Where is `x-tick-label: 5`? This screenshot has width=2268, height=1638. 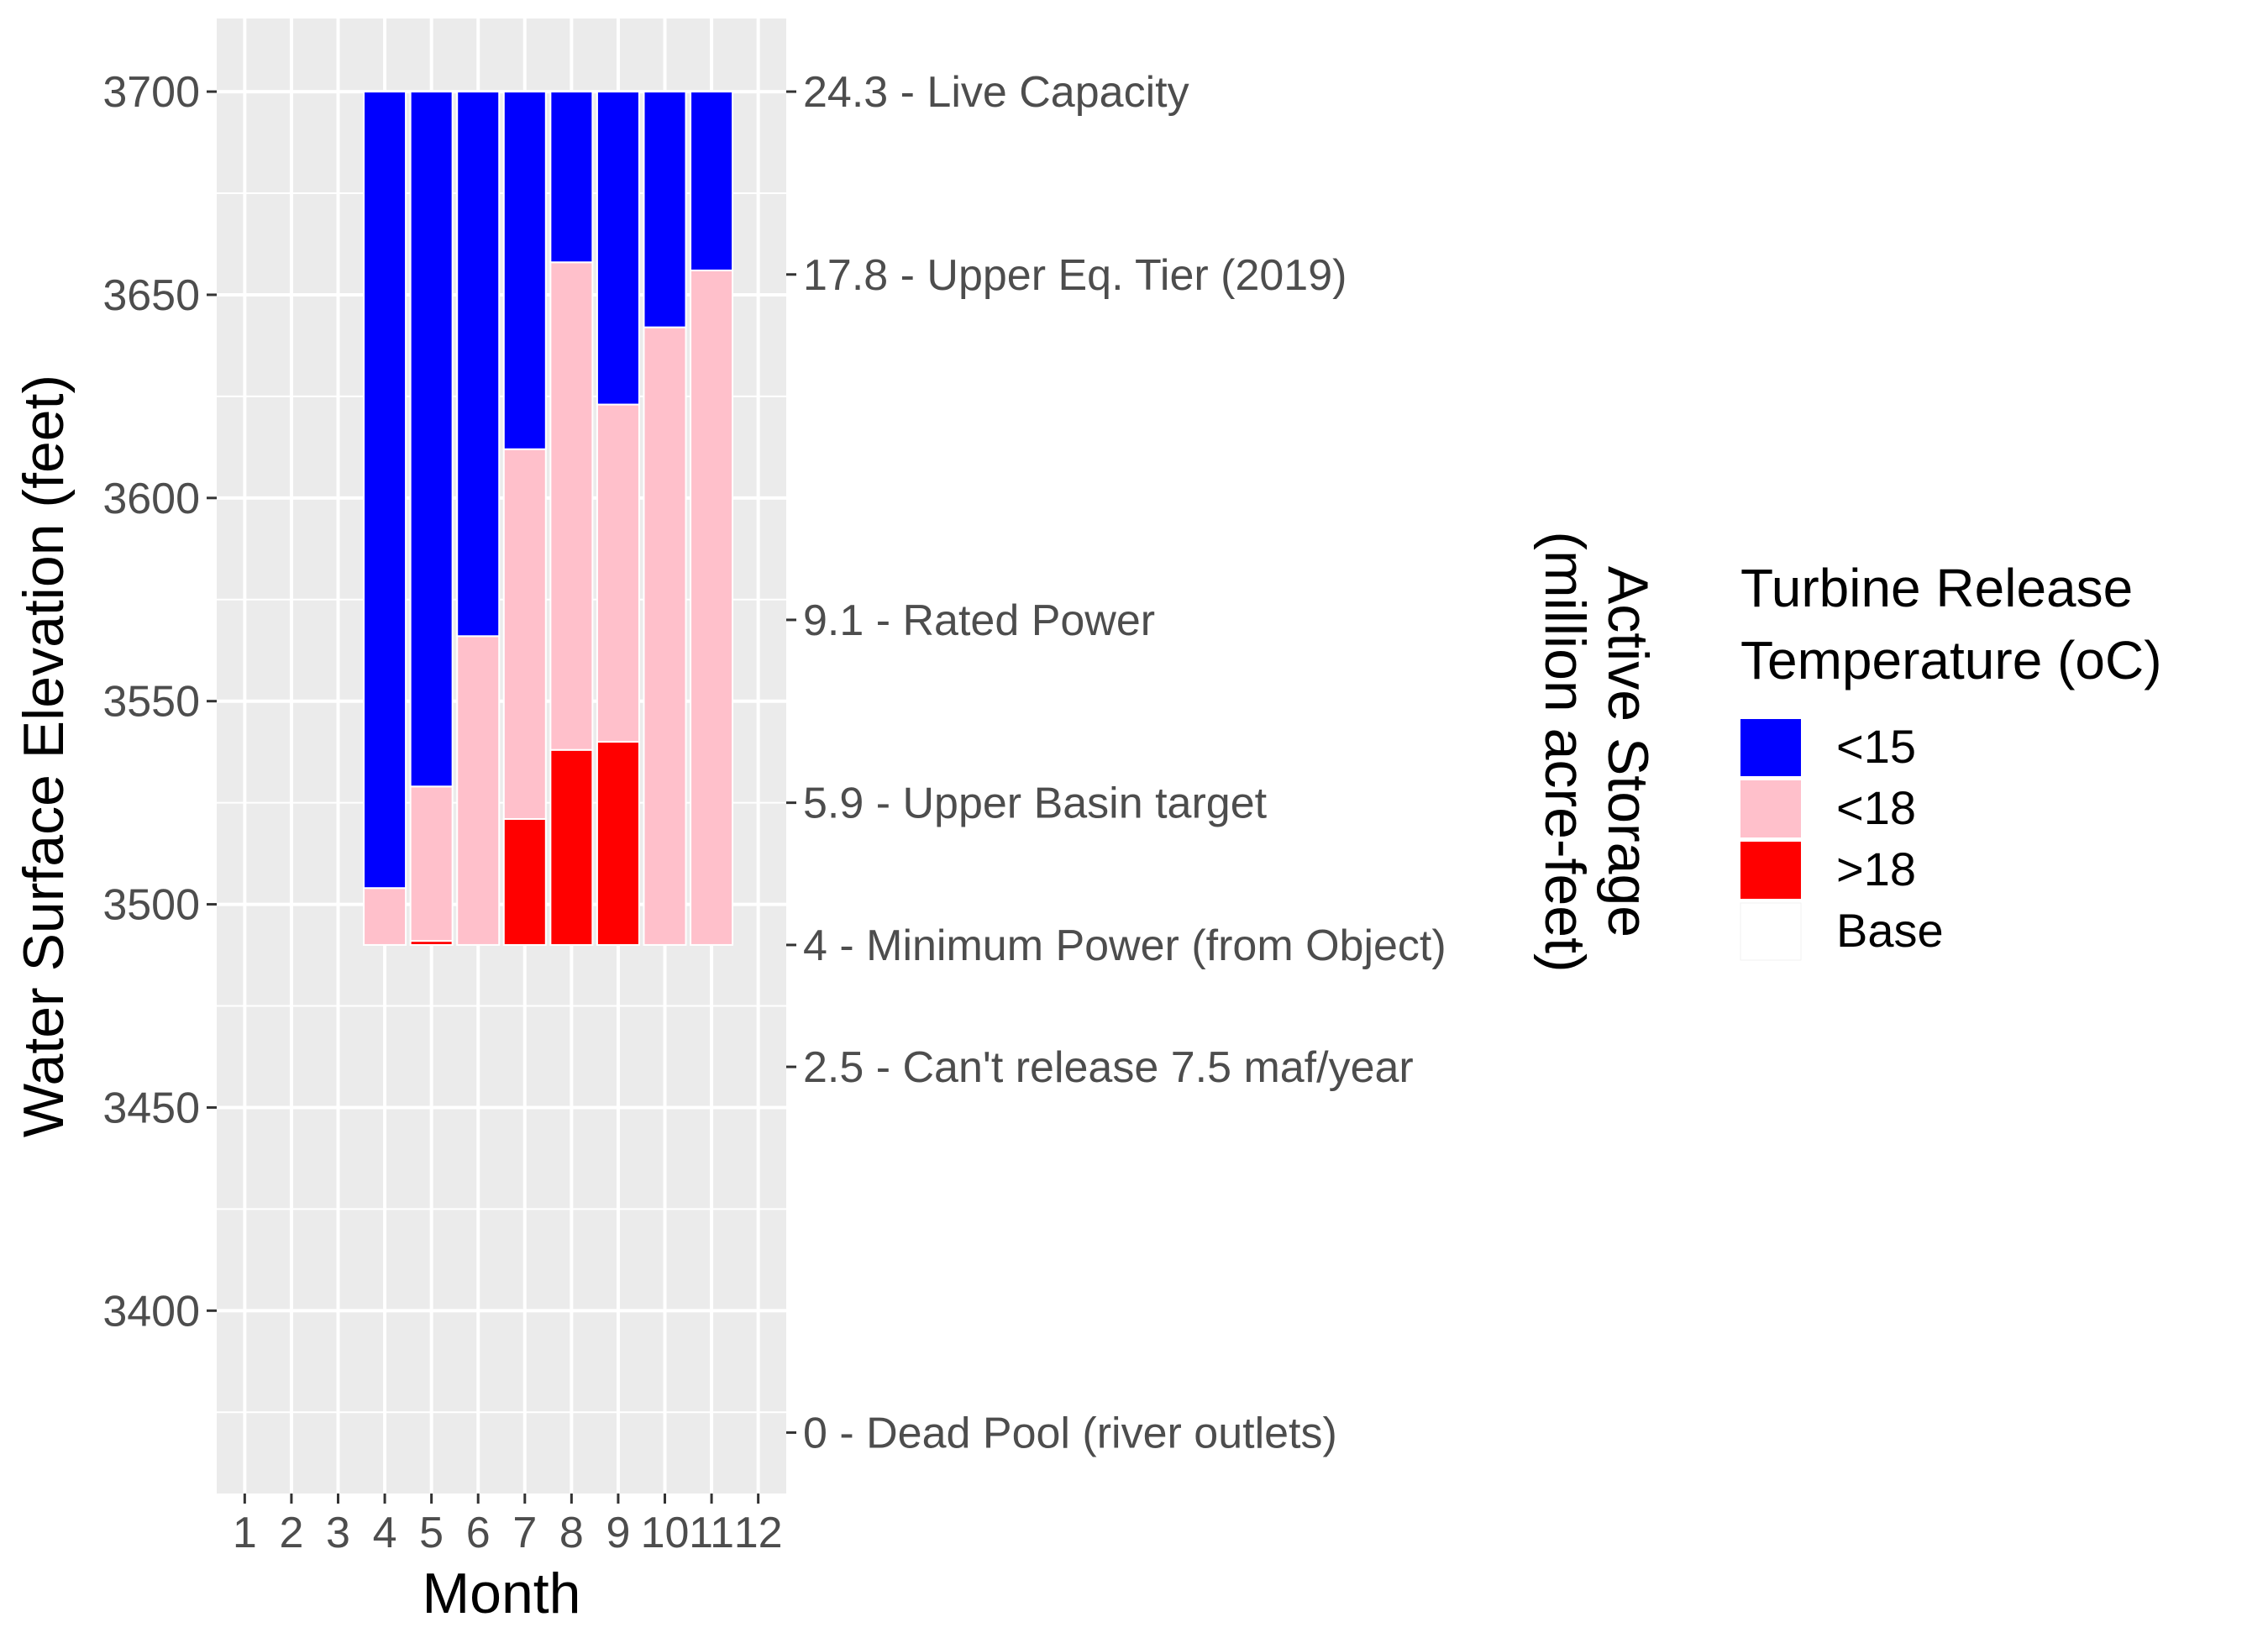 x-tick-label: 5 is located at coordinates (431, 1533).